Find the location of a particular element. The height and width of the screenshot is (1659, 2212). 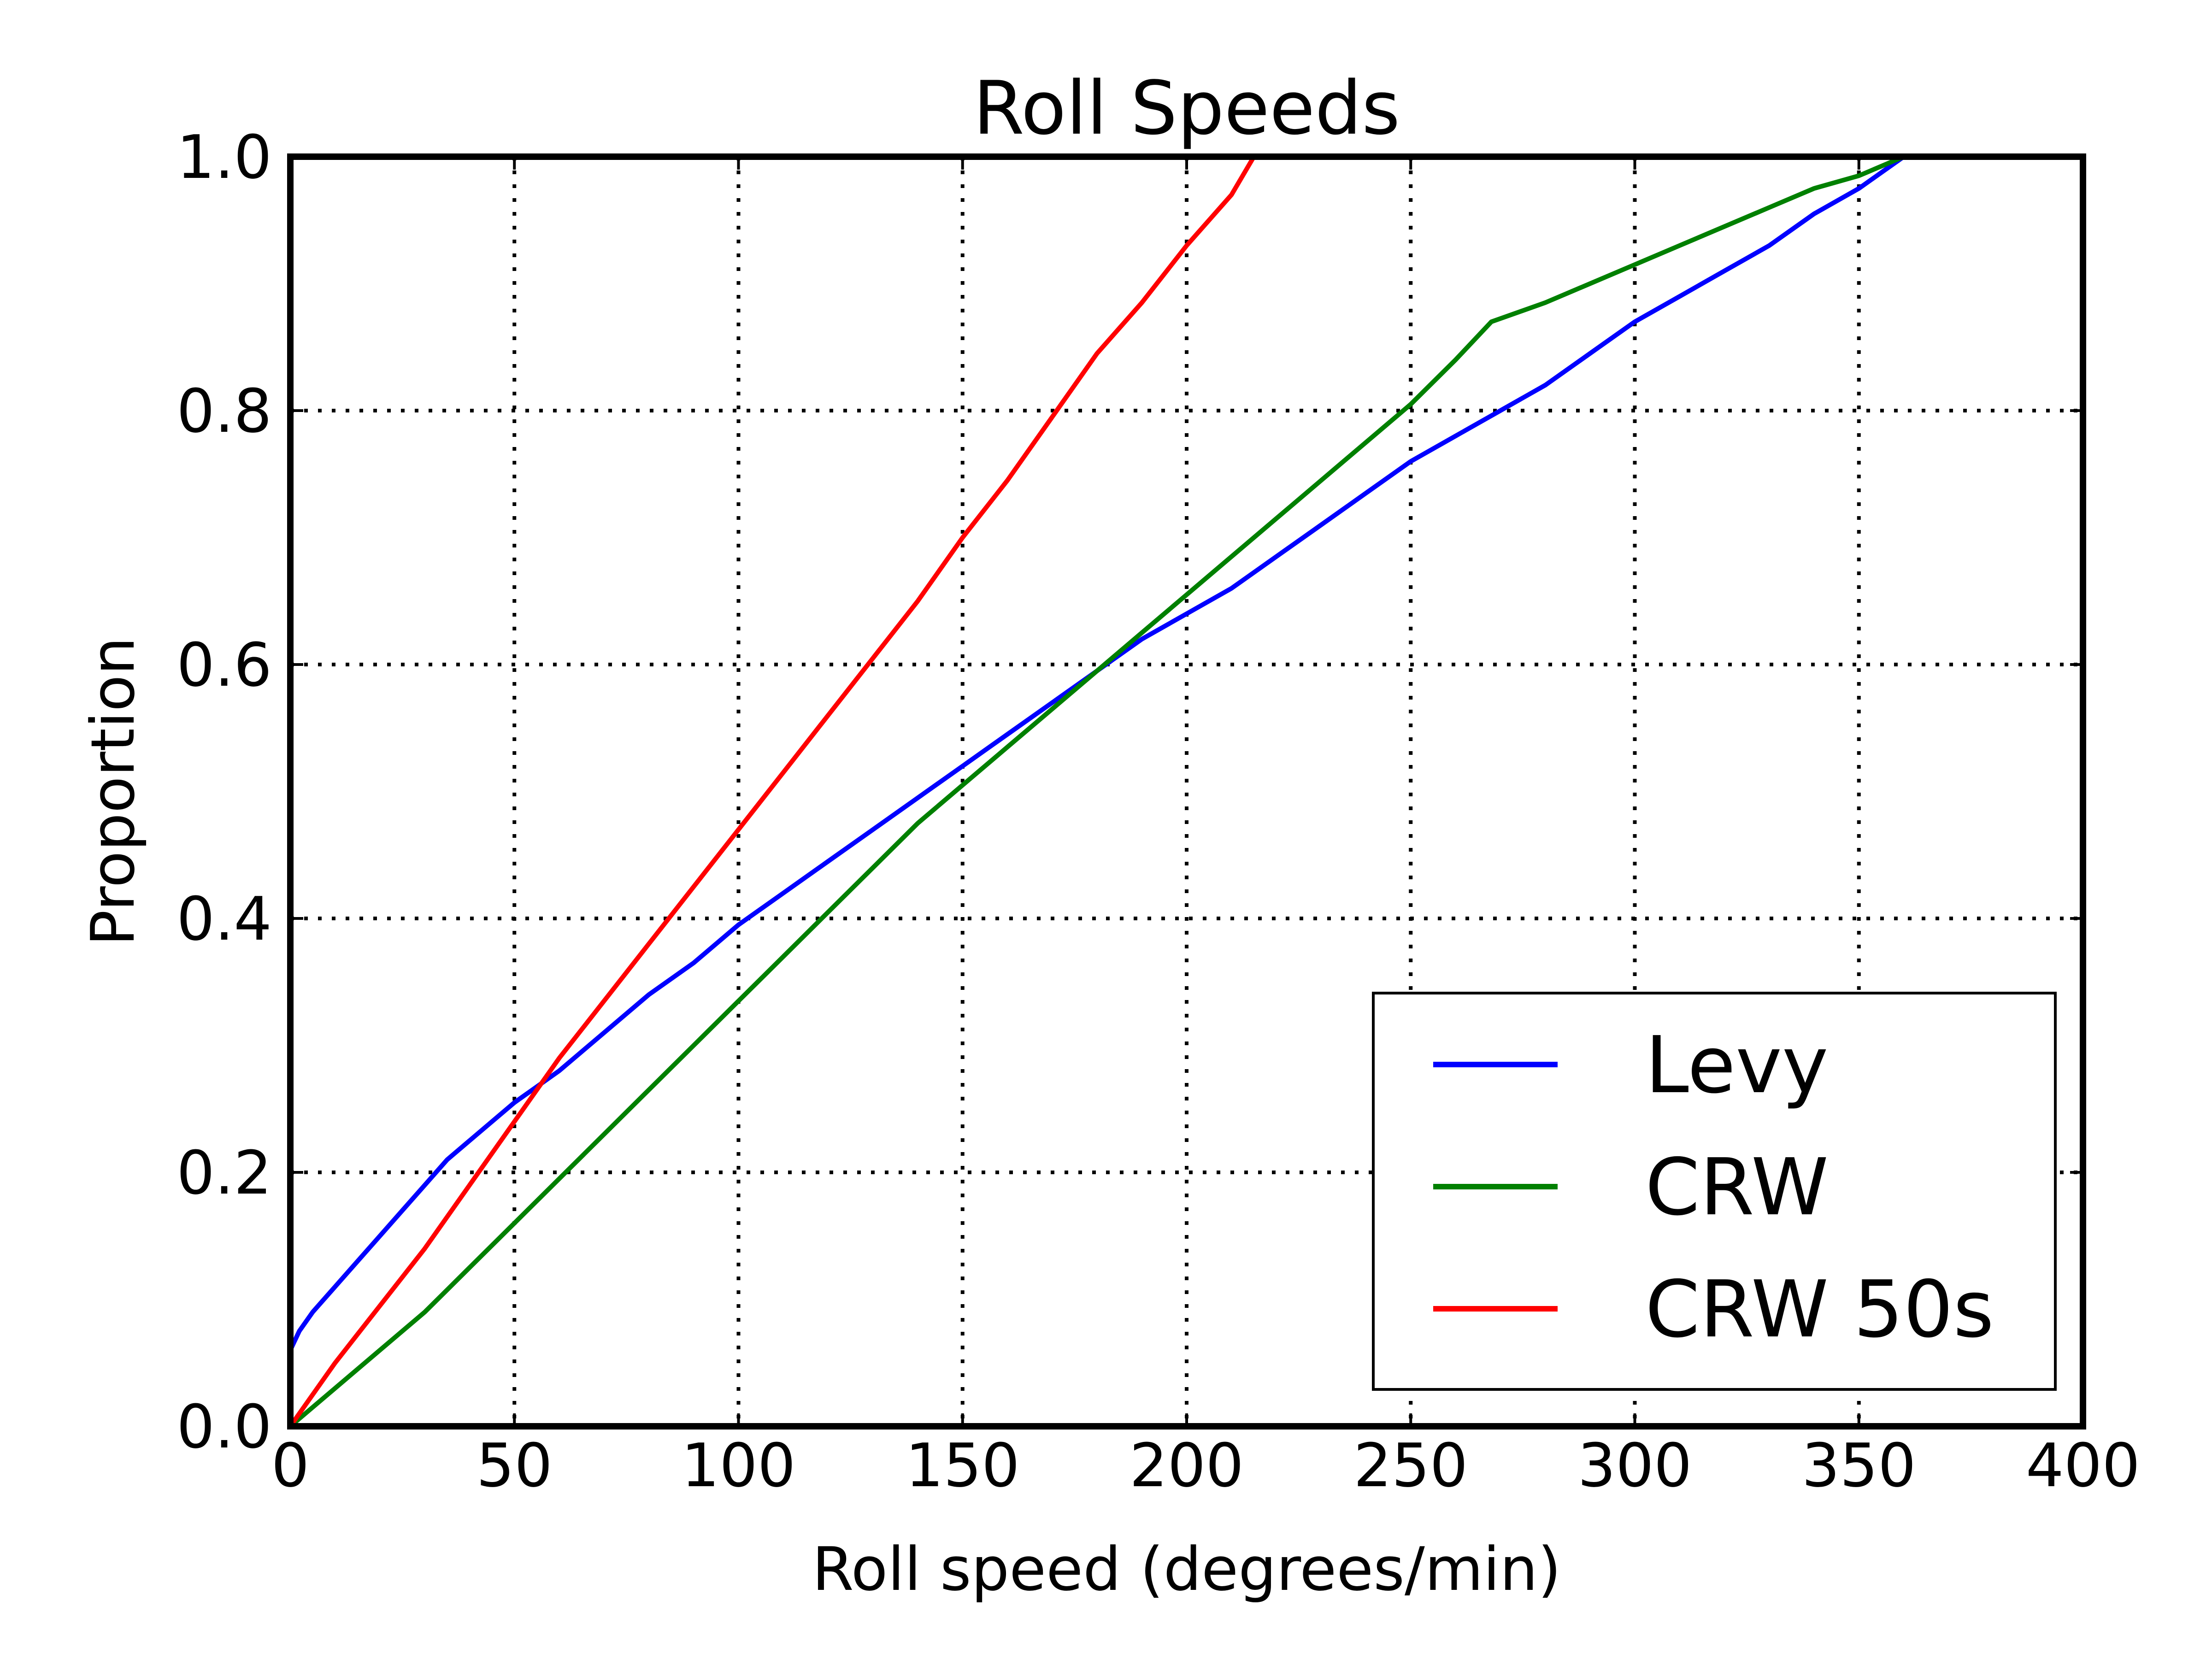

legend: Levy CRW CRW 50s is located at coordinates (1714, 1191).